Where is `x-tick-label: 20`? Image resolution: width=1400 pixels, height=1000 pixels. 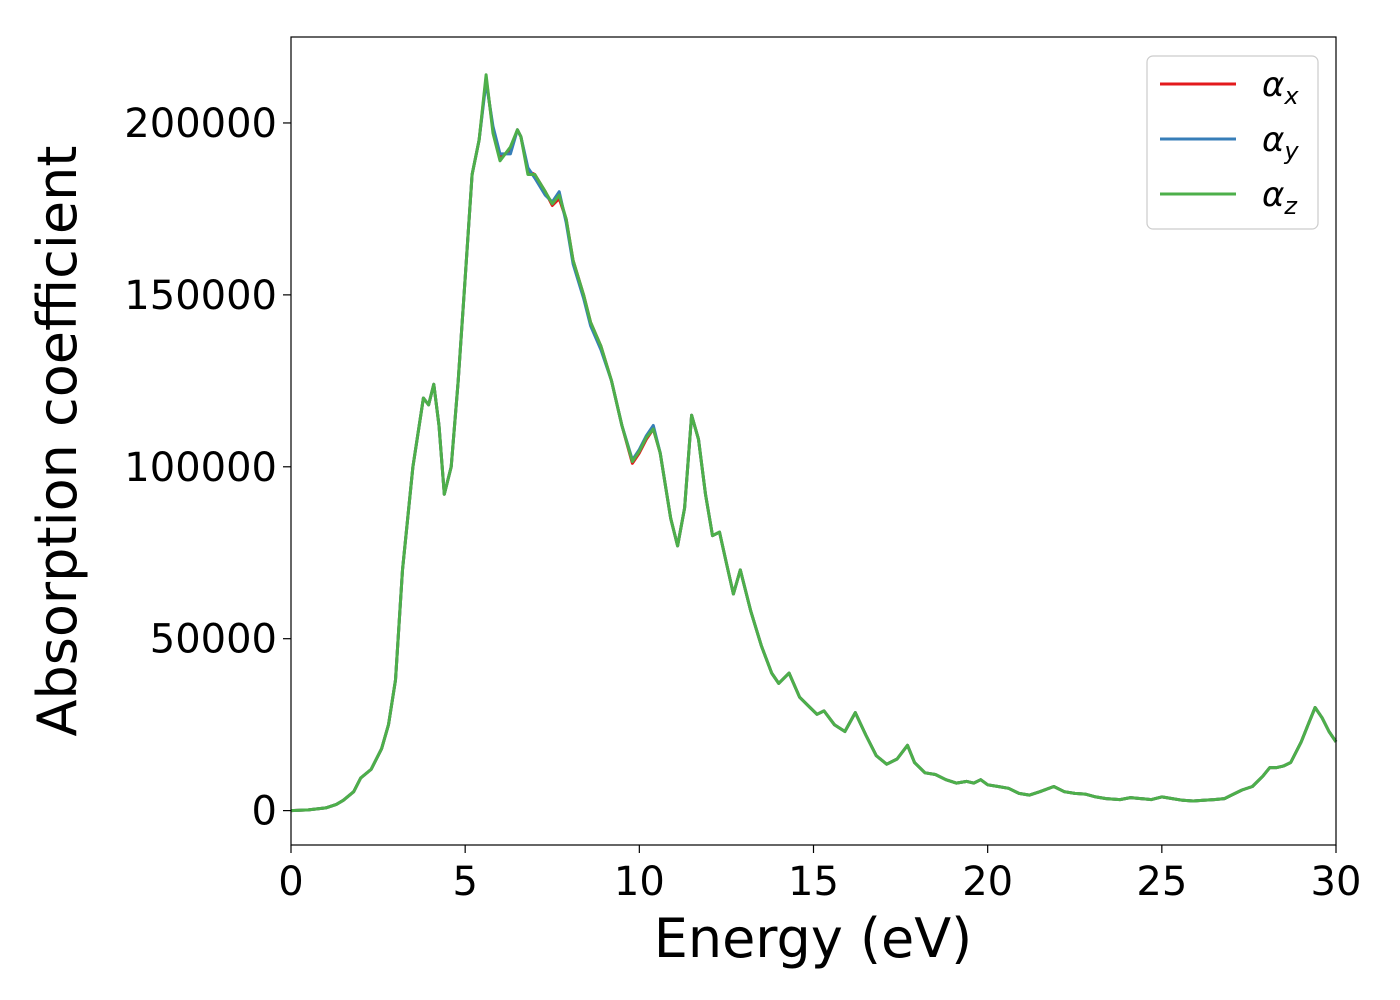
x-tick-label: 20 is located at coordinates (987, 882).